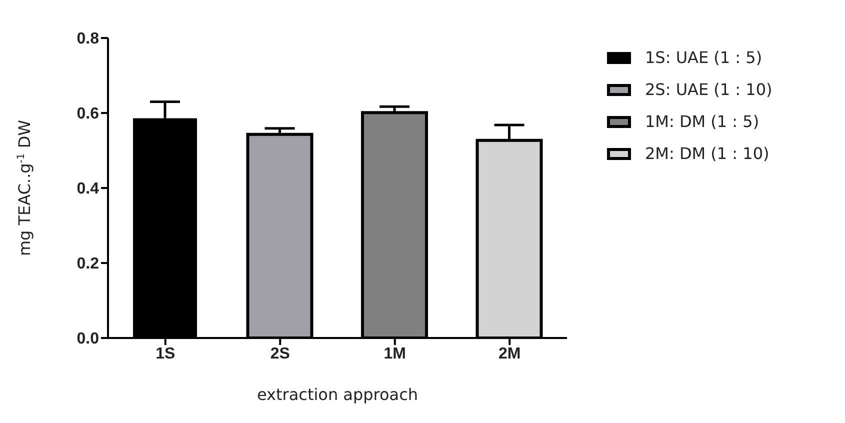 The image size is (845, 423). What do you see at coordinates (88, 114) in the screenshot?
I see `y-tick-label: 0.6` at bounding box center [88, 114].